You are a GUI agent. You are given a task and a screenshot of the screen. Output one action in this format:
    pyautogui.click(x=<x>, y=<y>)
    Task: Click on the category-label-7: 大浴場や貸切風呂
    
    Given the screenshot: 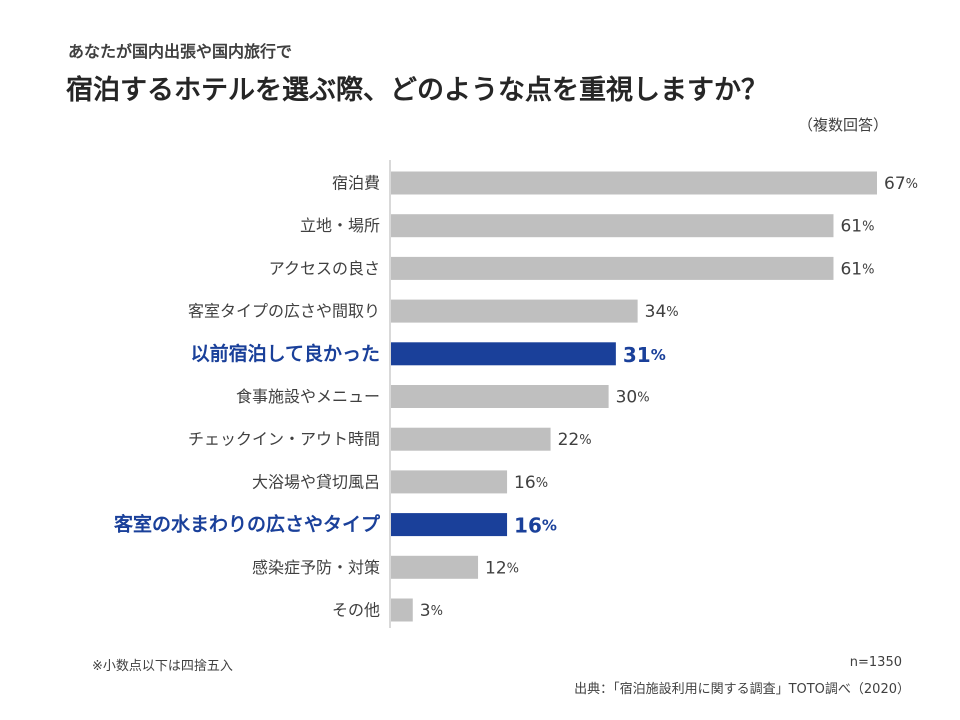 What is the action you would take?
    pyautogui.click(x=316, y=481)
    